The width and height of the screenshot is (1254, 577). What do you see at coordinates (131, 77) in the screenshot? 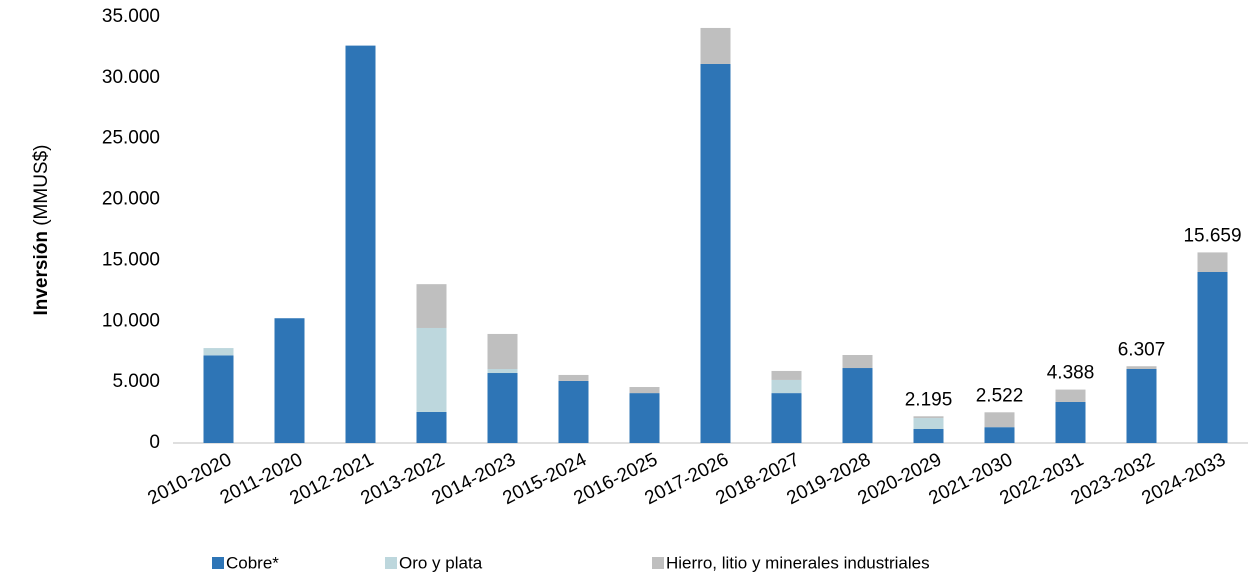
I see `y-tick-label: 30.000` at bounding box center [131, 77].